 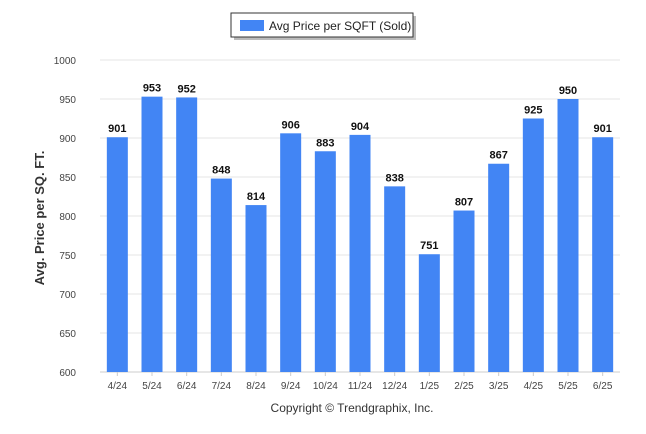 I want to click on x-tick-label-5/24: 5/24, so click(x=152, y=386).